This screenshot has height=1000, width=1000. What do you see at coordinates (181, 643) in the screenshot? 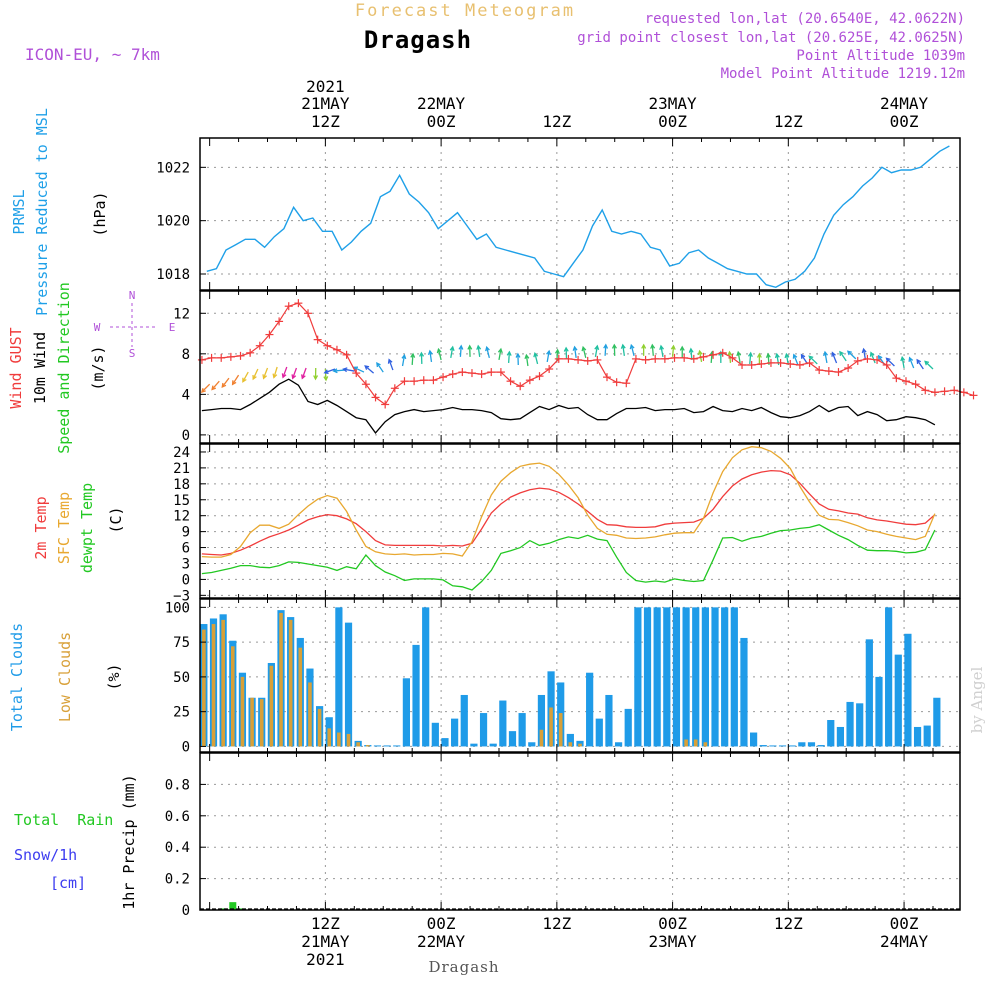
I see `y-tick-label: 75` at bounding box center [181, 643].